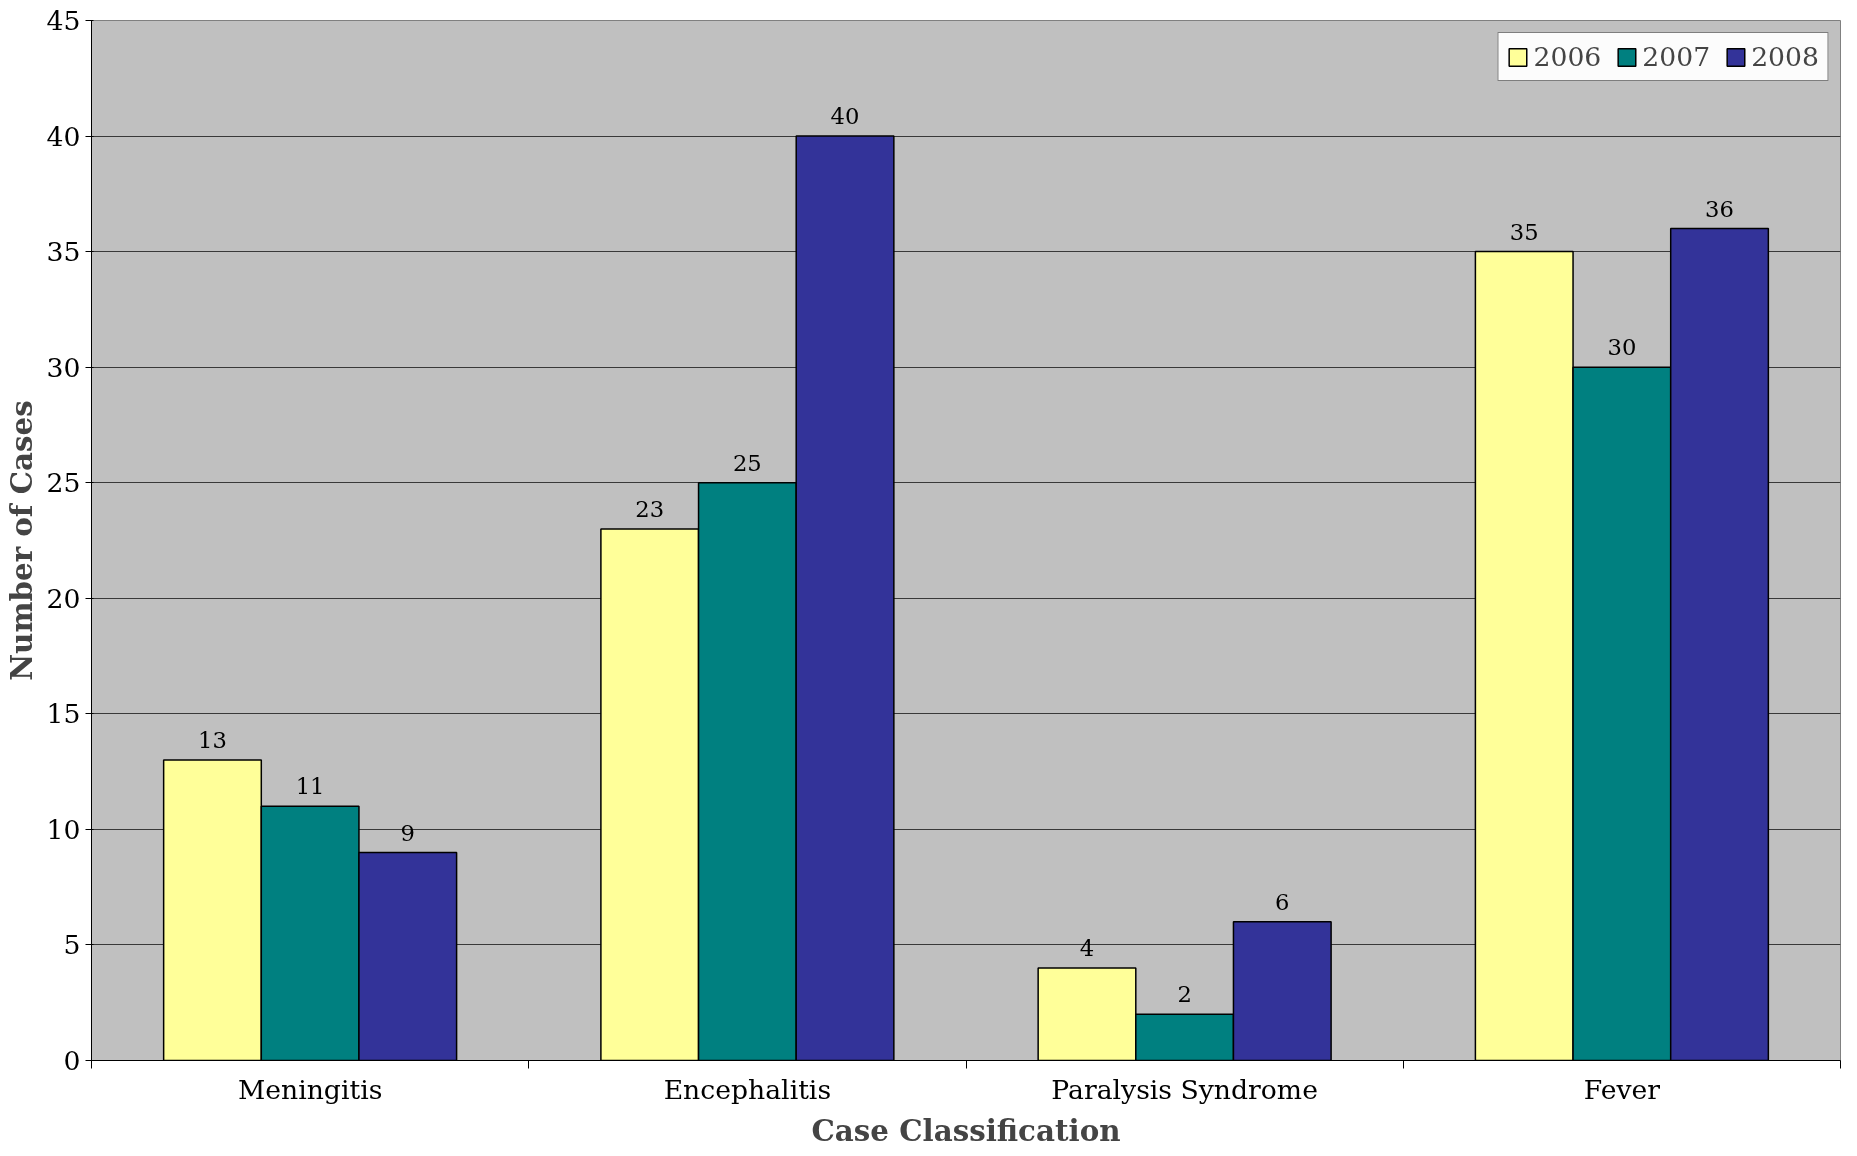 The image size is (1857, 1156). I want to click on data-label: 35, so click(1524, 231).